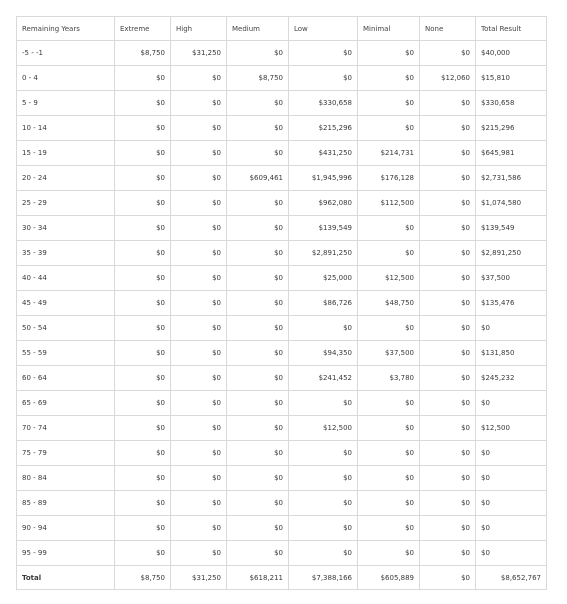 The image size is (567, 604). What do you see at coordinates (323, 378) in the screenshot?
I see `cell-low: $241,452` at bounding box center [323, 378].